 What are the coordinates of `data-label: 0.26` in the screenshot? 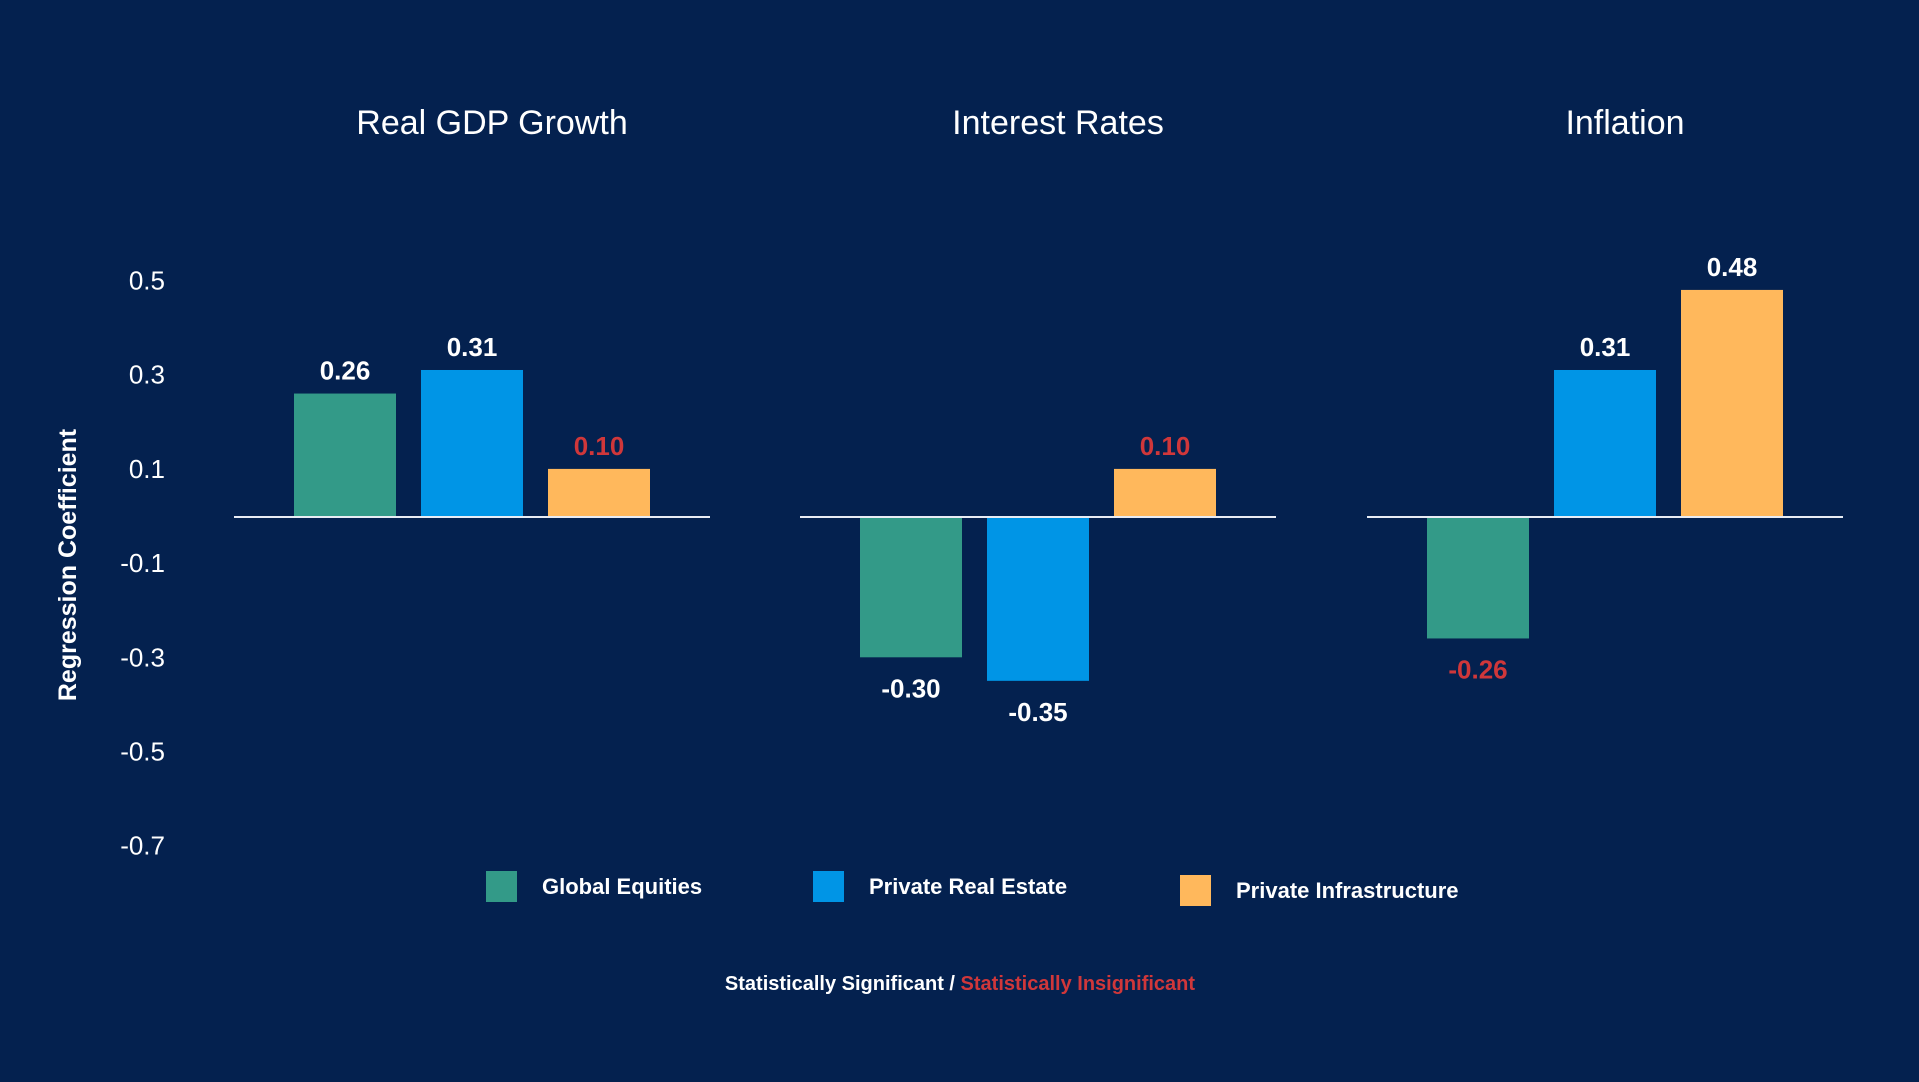 It's located at (345, 371).